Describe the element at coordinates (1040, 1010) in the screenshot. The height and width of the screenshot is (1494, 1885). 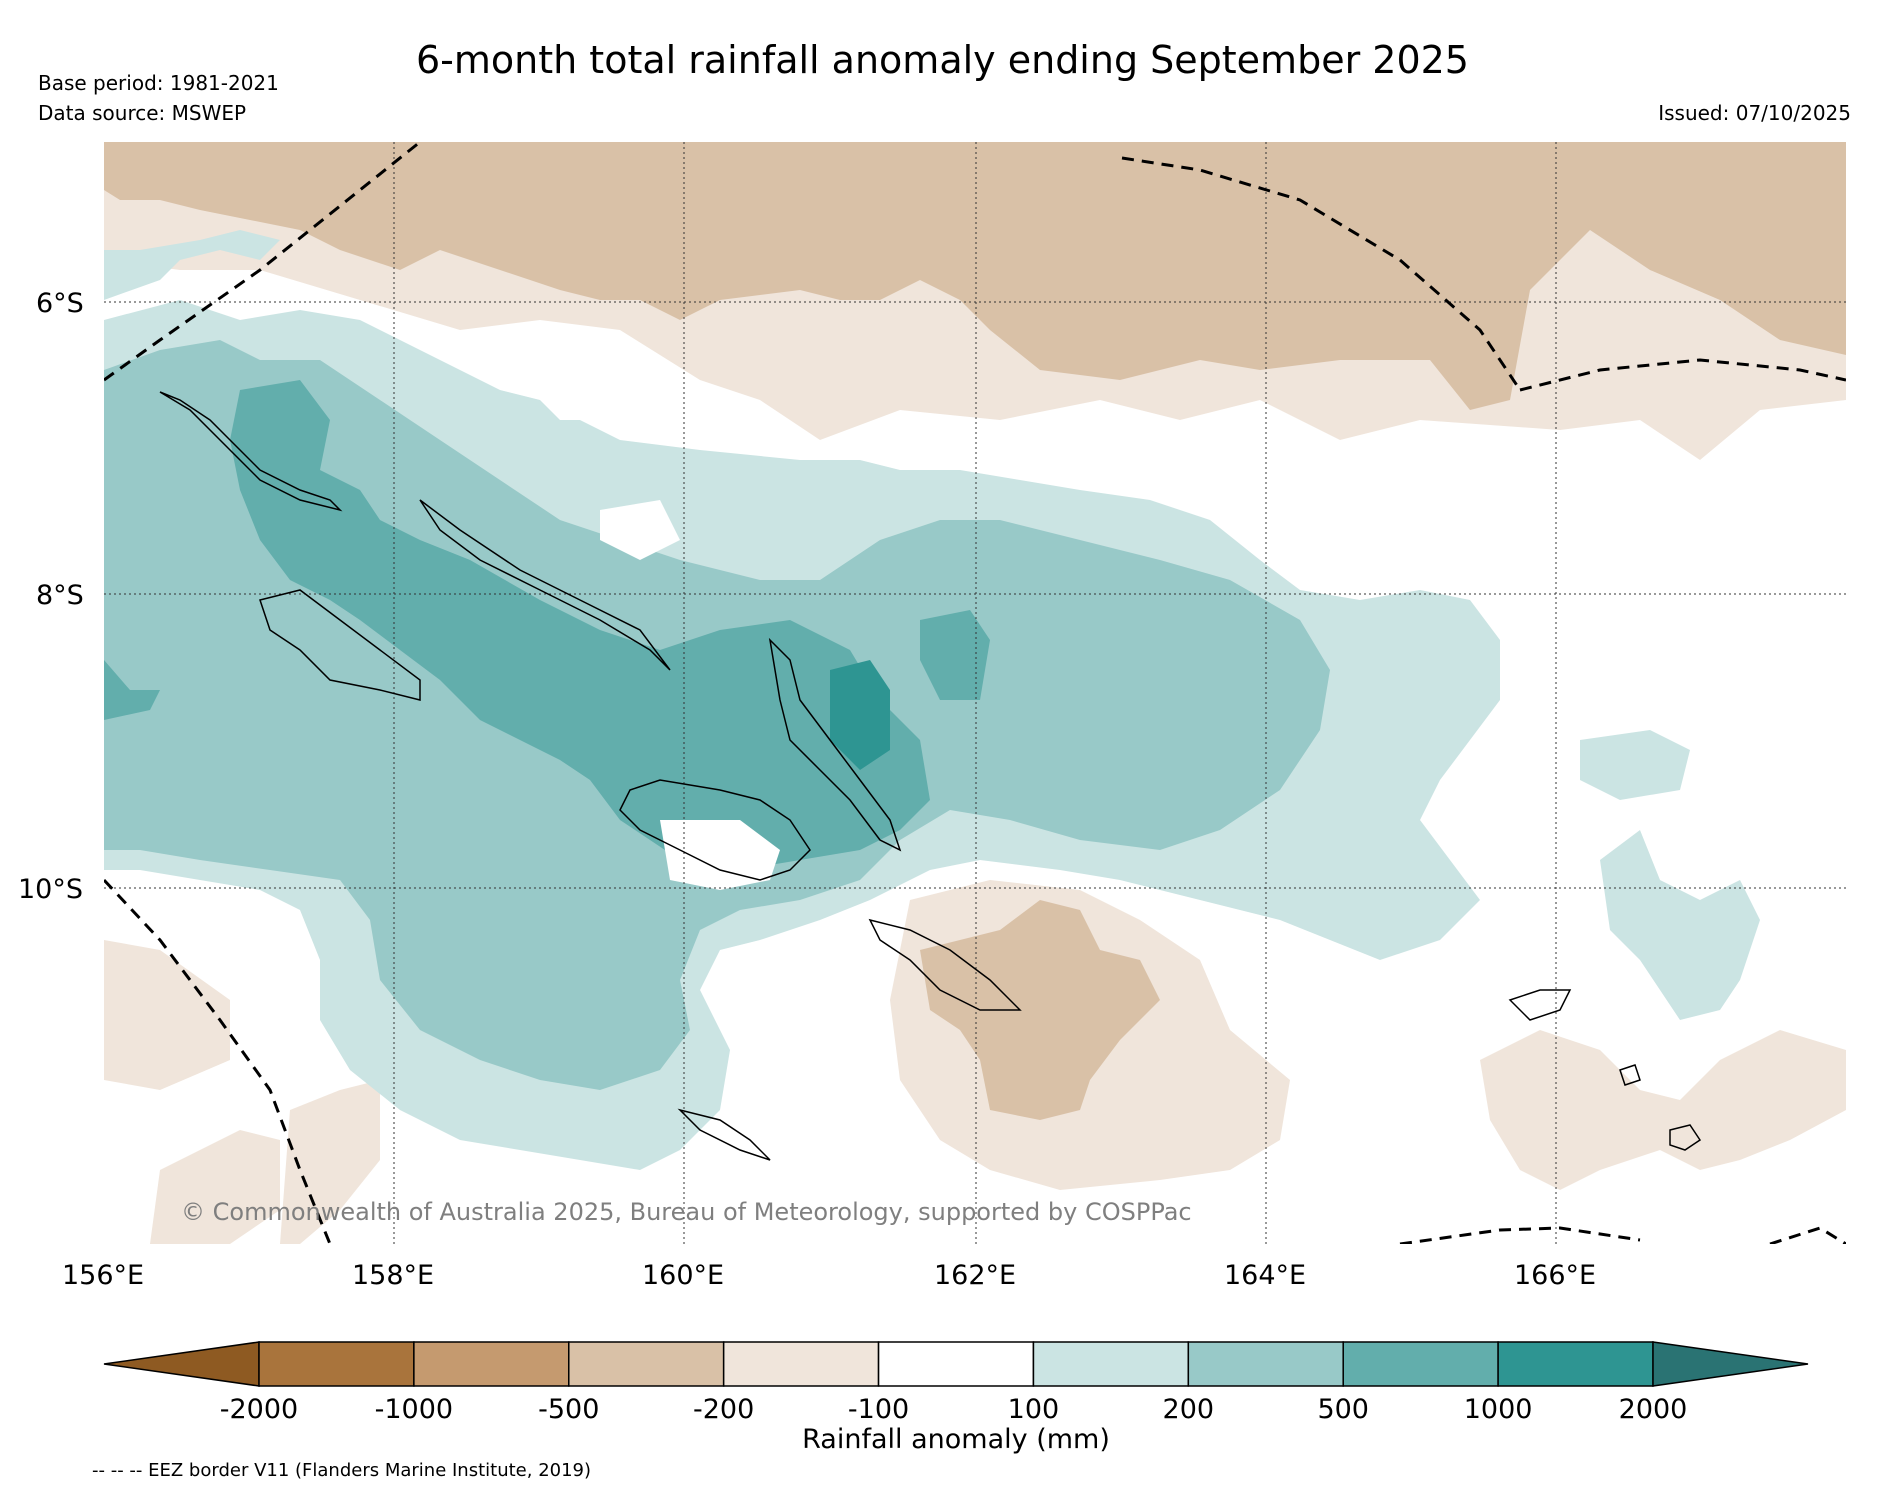
I see `dry-region-south-east-strong` at that location.